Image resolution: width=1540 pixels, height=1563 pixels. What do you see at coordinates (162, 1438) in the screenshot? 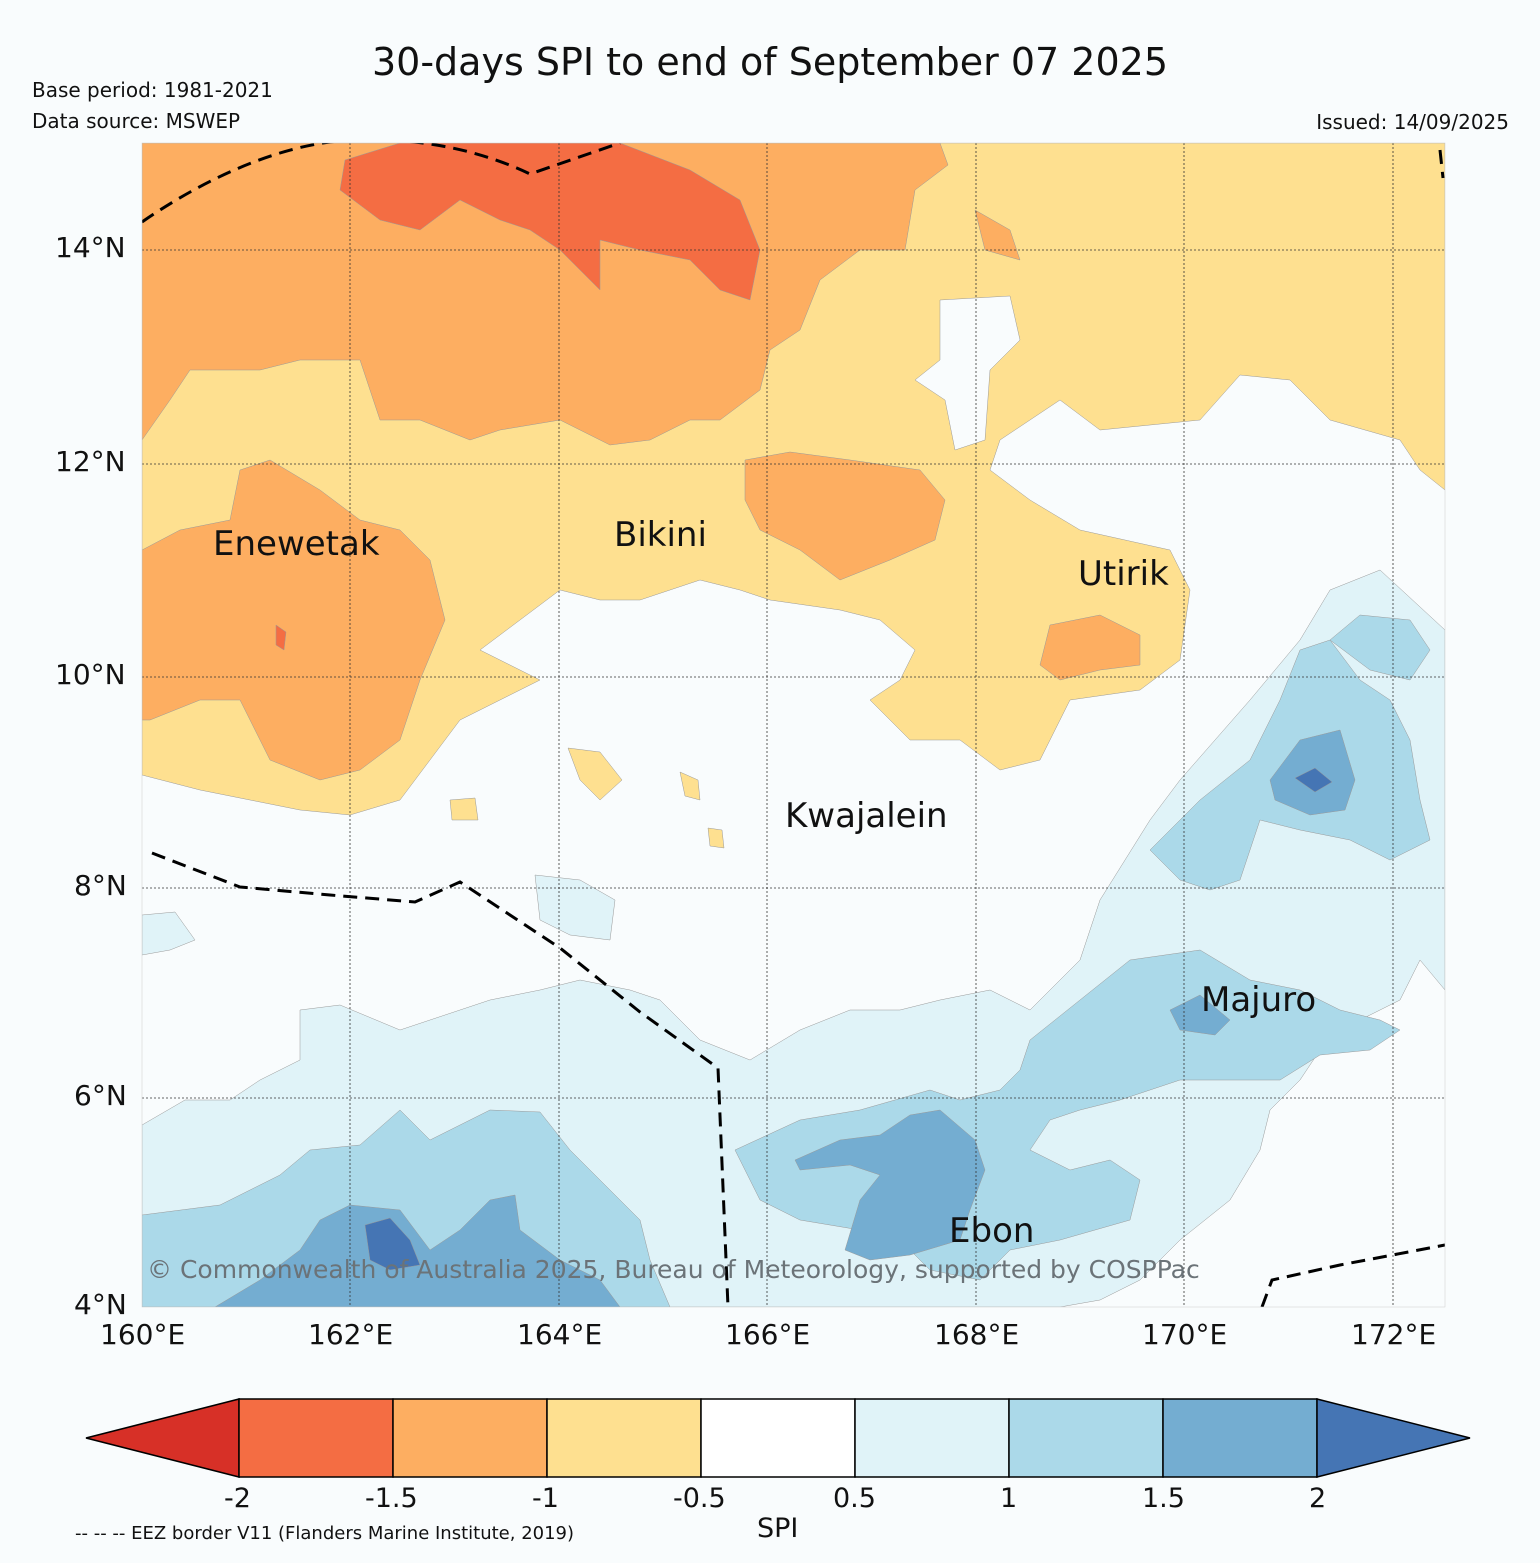
I see `colorbar-extend-low` at bounding box center [162, 1438].